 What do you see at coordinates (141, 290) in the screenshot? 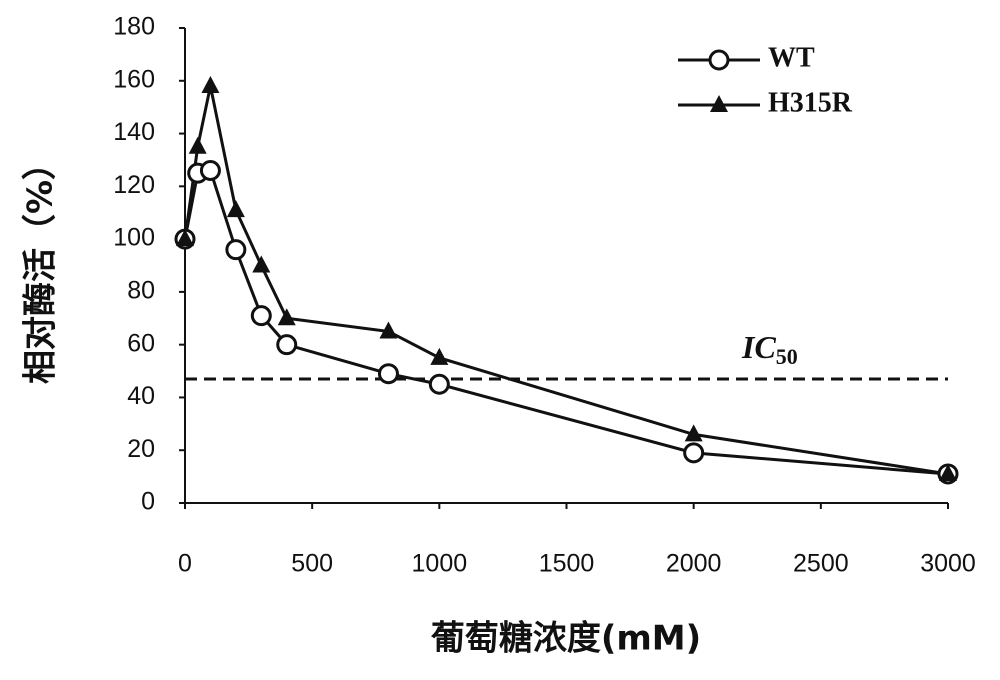
I see `y-tick-label: 80` at bounding box center [141, 290].